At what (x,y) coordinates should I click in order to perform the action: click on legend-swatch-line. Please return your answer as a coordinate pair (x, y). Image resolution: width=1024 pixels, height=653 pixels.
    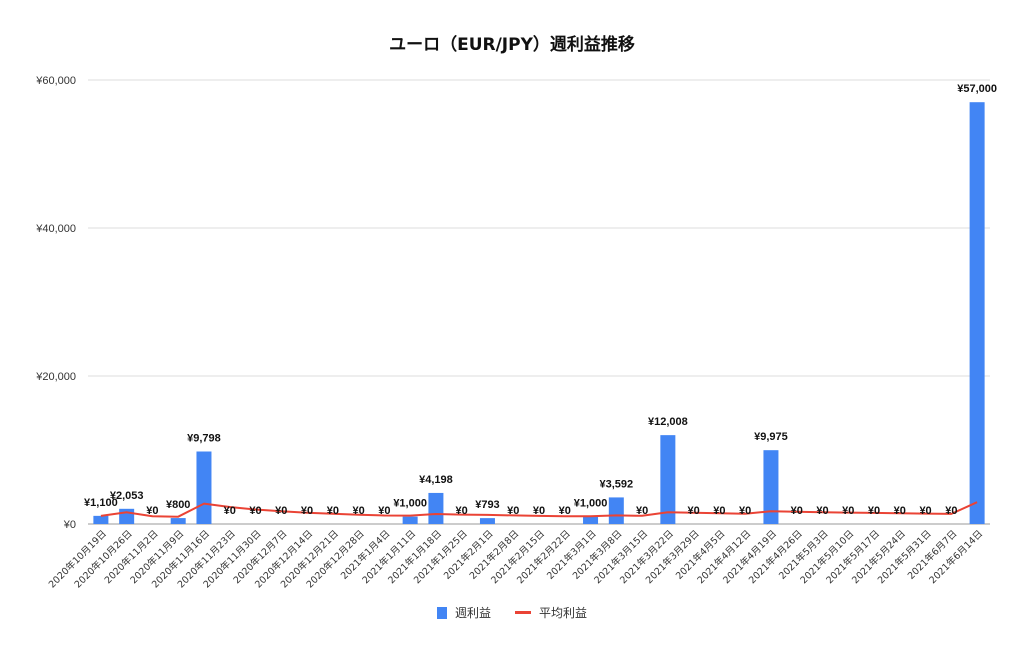
    Looking at the image, I should click on (523, 612).